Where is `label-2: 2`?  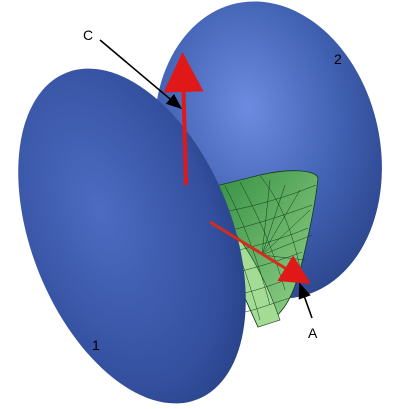 label-2: 2 is located at coordinates (338, 59).